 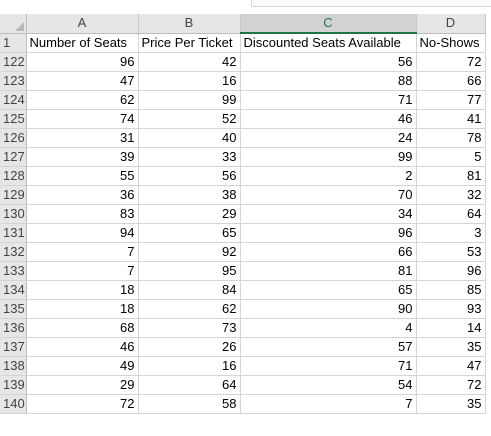 What do you see at coordinates (328, 24) in the screenshot?
I see `column-header-c: C` at bounding box center [328, 24].